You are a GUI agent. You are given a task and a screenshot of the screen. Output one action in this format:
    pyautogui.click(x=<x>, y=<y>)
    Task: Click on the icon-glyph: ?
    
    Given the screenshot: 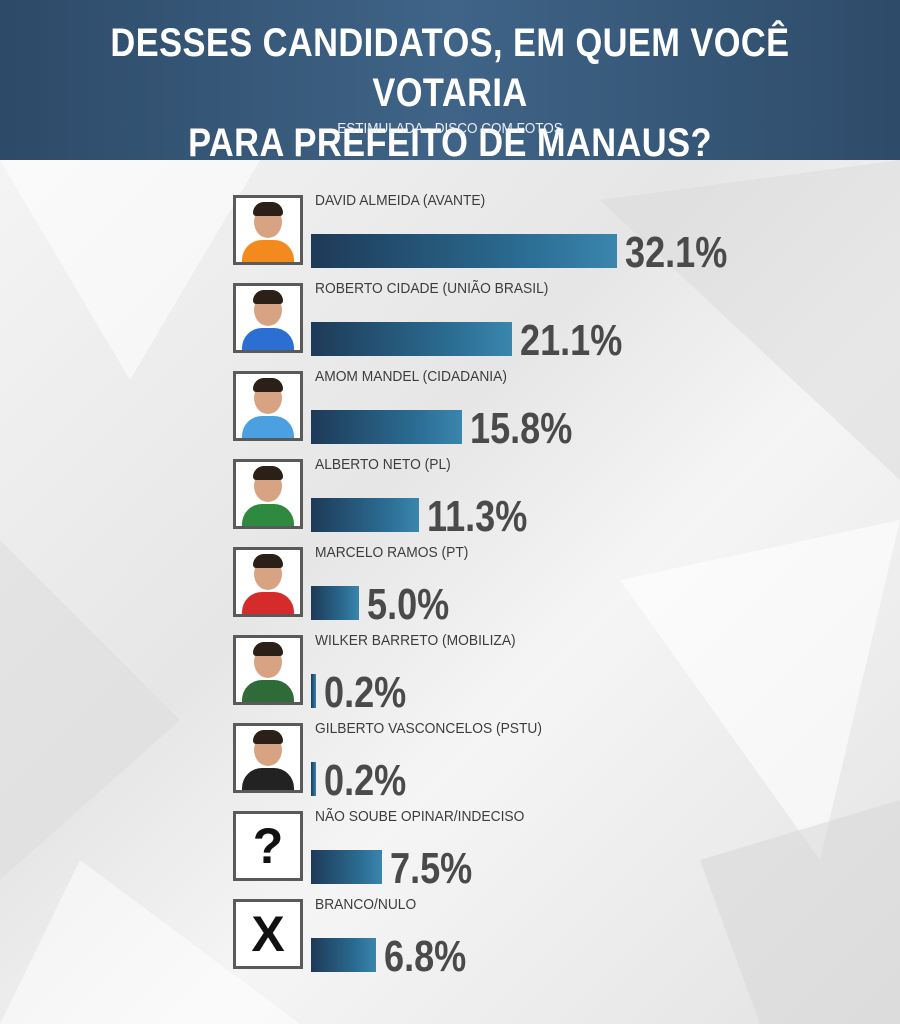 What is the action you would take?
    pyautogui.click(x=268, y=846)
    